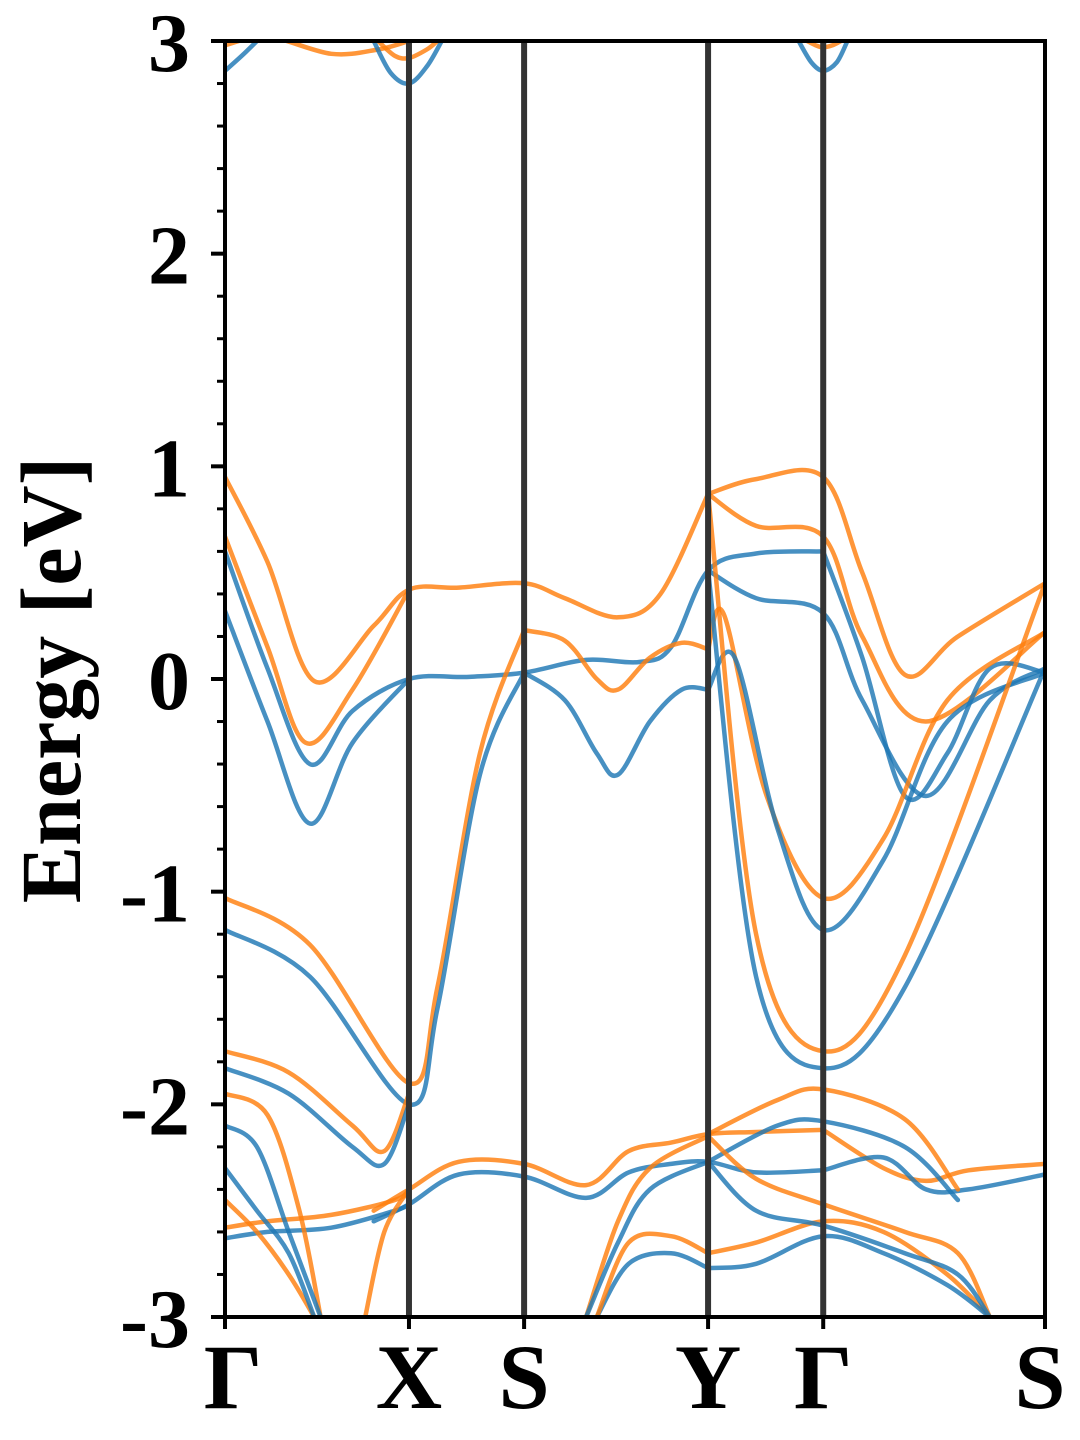 Image resolution: width=1080 pixels, height=1440 pixels. I want to click on y-tick-label-5: 2, so click(169, 256).